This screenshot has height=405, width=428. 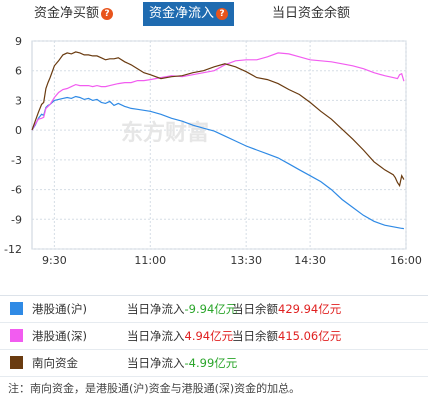 I want to click on legend-swatch-hk-sh, so click(x=16, y=308).